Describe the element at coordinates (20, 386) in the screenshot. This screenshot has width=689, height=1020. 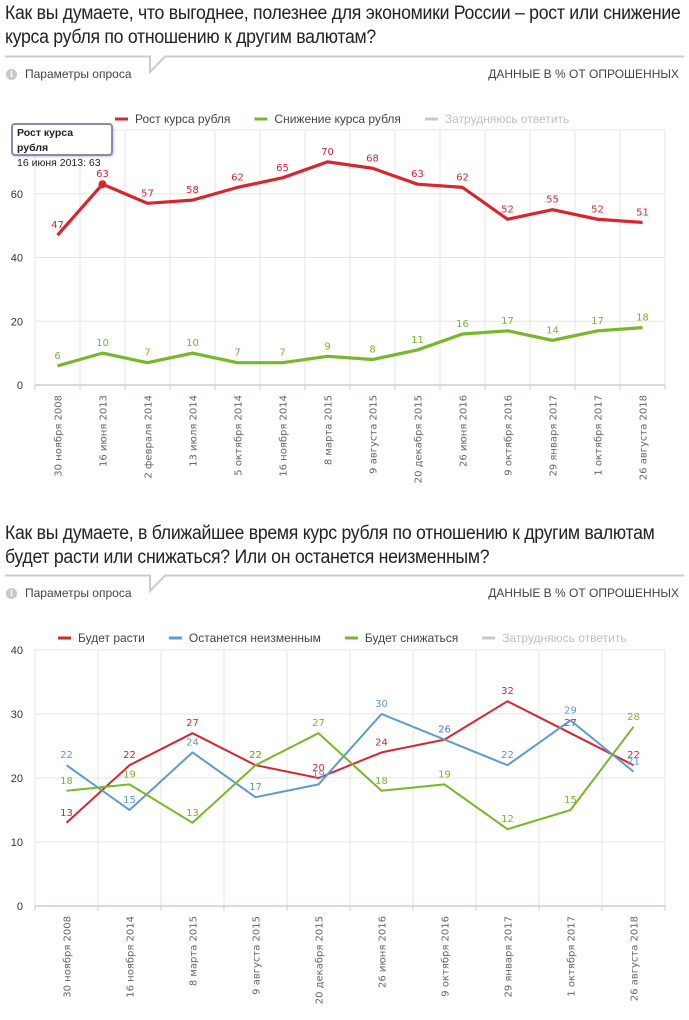
I see `y-tick-label: 0` at that location.